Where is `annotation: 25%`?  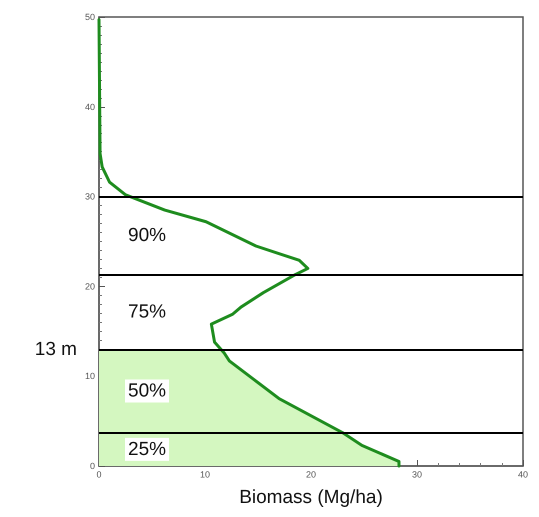
annotation: 25% is located at coordinates (147, 449).